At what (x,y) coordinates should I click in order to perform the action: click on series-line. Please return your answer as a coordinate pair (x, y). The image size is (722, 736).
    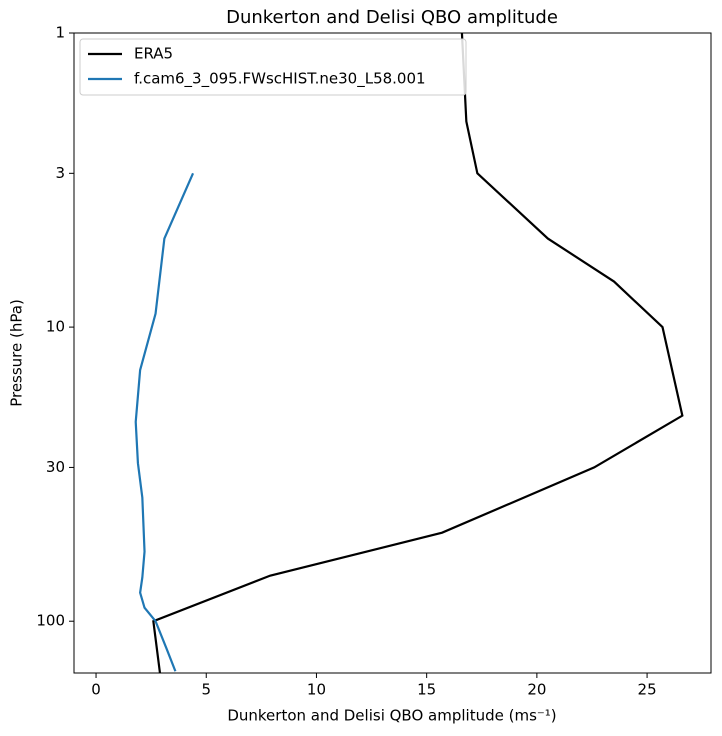
    Looking at the image, I should click on (164, 422).